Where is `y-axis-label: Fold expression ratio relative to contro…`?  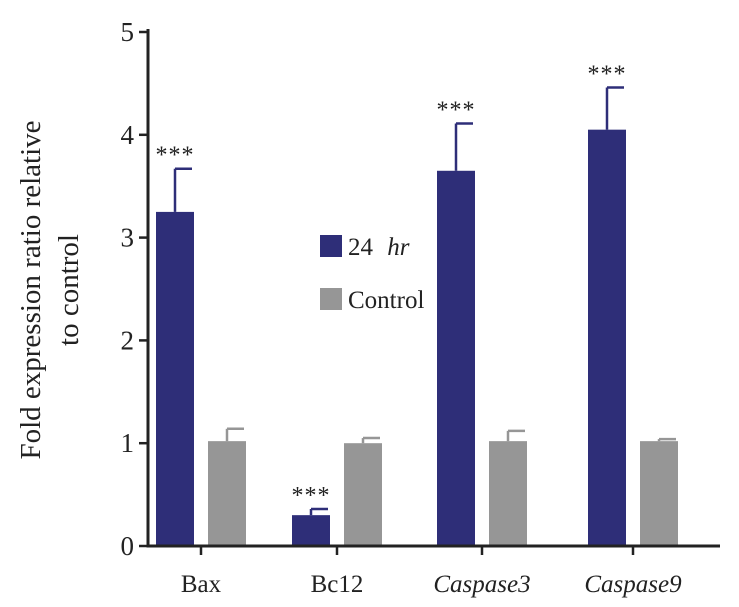
y-axis-label: Fold expression ratio relative to contro… is located at coordinates (50, 289).